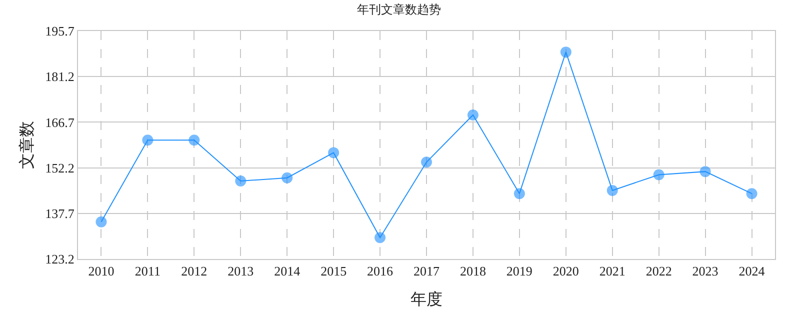 This screenshot has width=798, height=330. What do you see at coordinates (519, 271) in the screenshot?
I see `x-tick-label: 2019` at bounding box center [519, 271].